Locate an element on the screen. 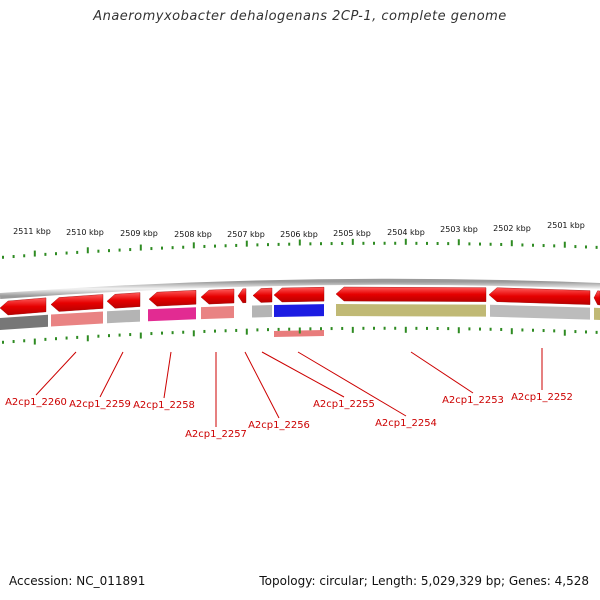 Image resolution: width=600 pixels, height=600 pixels. scale-tick-label: 2505 kbp is located at coordinates (352, 233).